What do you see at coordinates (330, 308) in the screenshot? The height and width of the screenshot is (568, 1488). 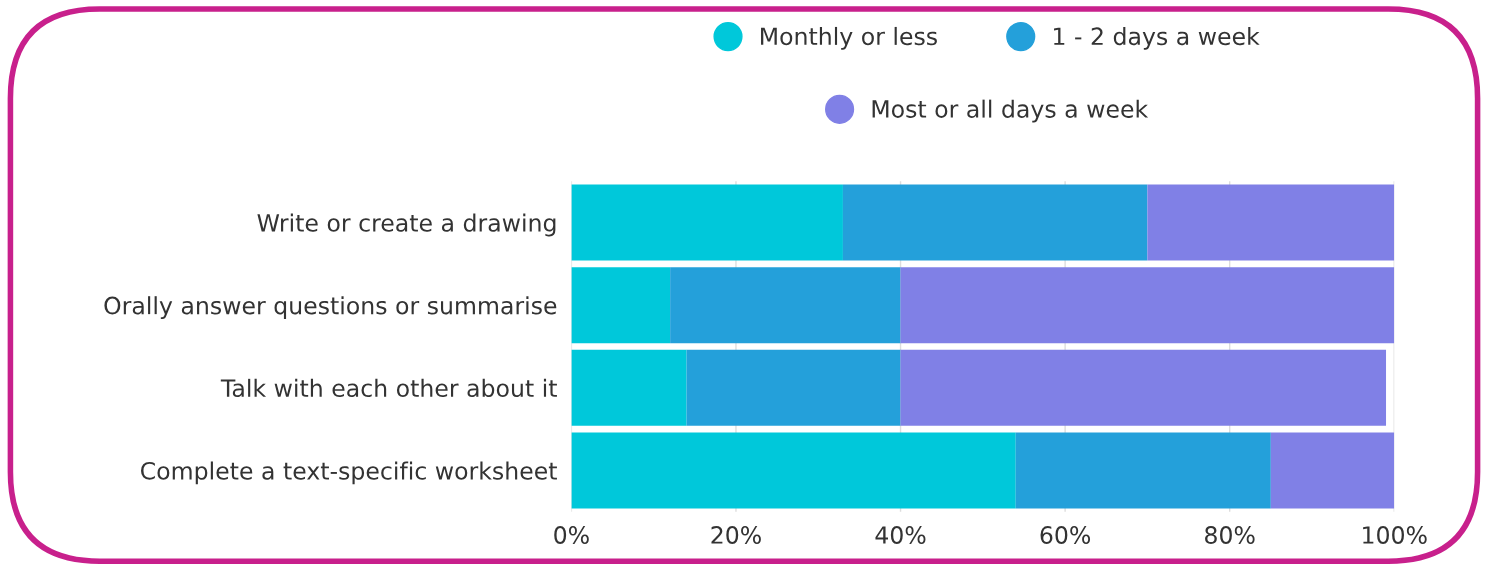 I see `y-tick-label: Orally answer questions or summarise` at bounding box center [330, 308].